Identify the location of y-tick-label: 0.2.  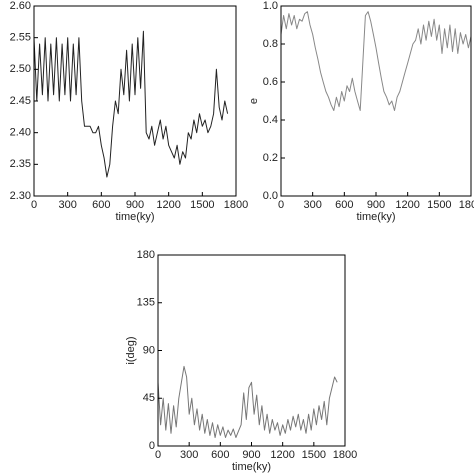
(270, 158).